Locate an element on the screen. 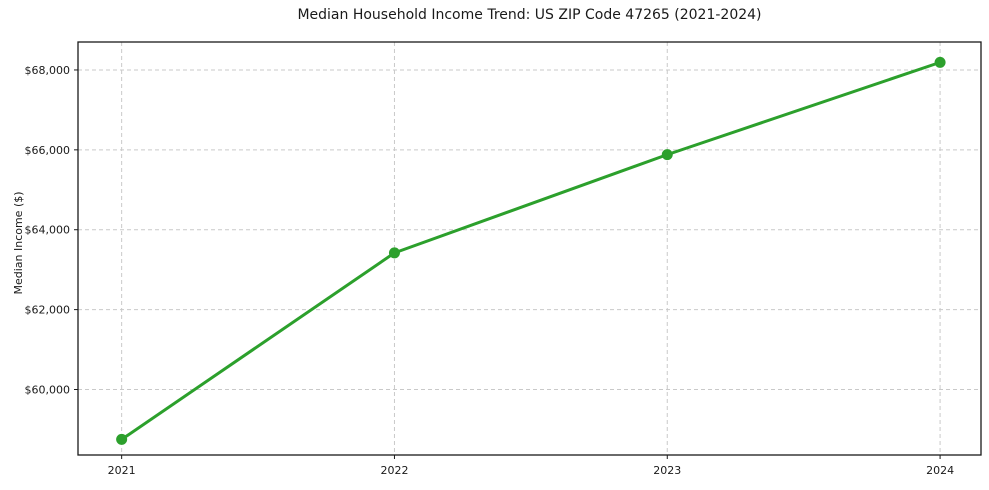 Image resolution: width=989 pixels, height=490 pixels. y-tick-label: $62,000 is located at coordinates (48, 310).